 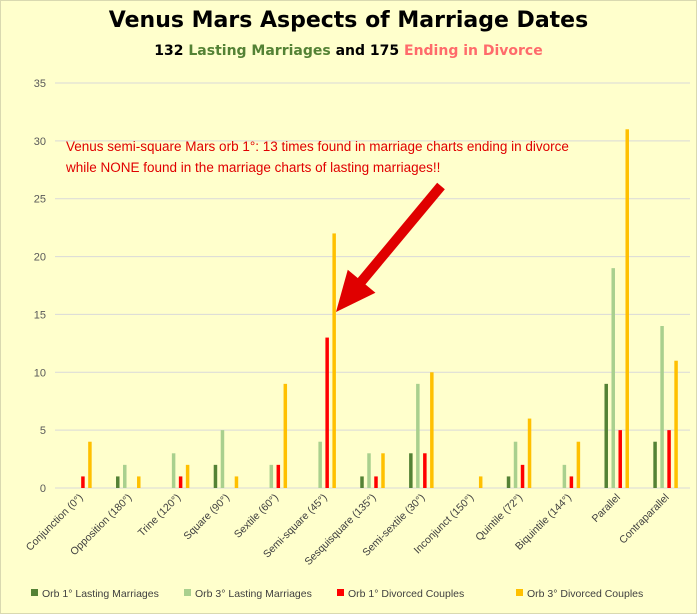 I want to click on subtitle-count-lasting: 132, so click(x=171, y=51).